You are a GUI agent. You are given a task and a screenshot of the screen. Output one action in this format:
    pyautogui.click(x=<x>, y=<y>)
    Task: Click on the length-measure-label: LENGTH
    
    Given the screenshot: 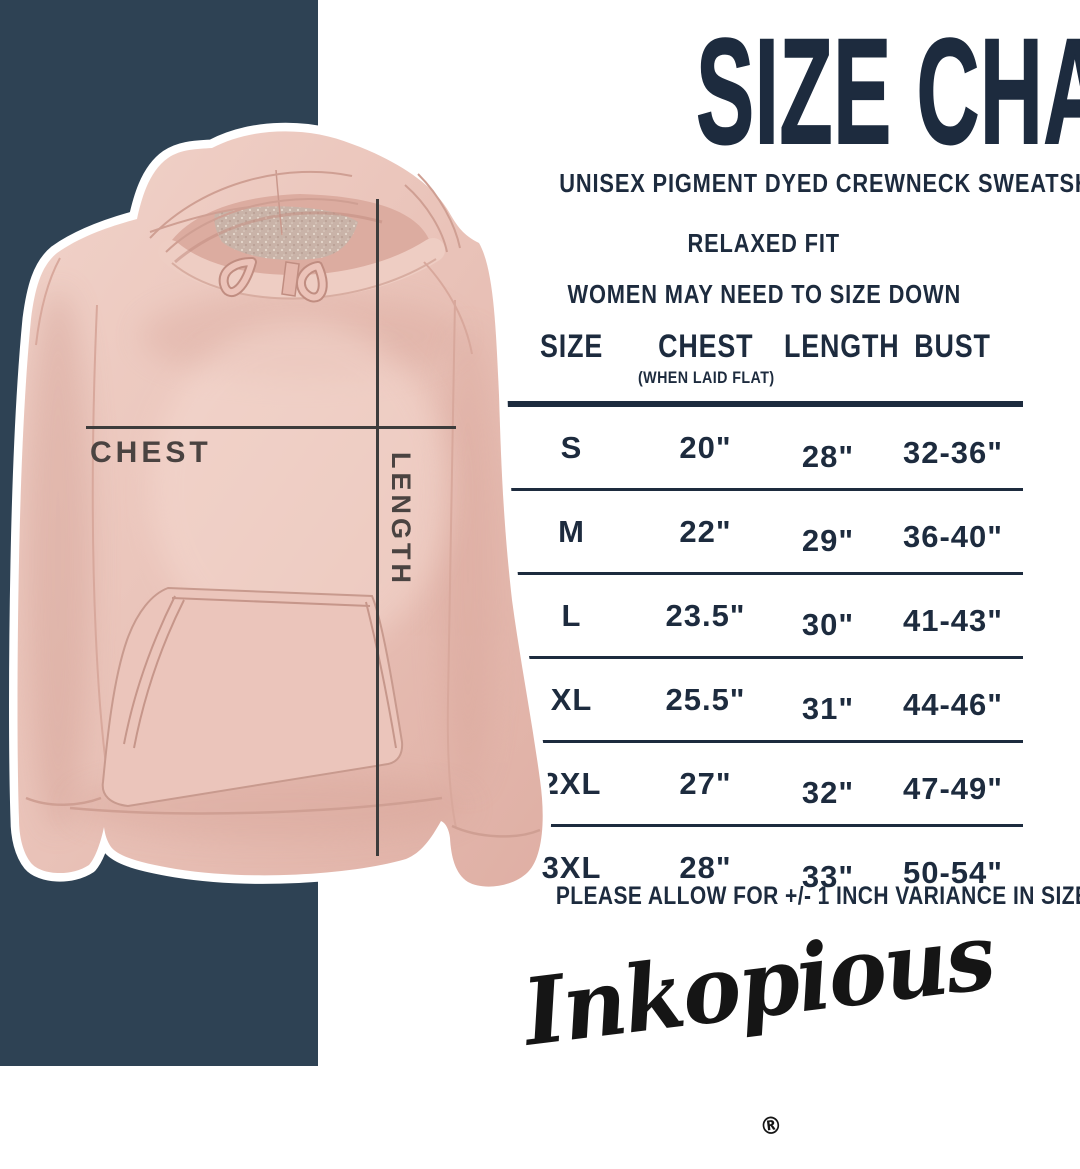 What is the action you would take?
    pyautogui.click(x=401, y=519)
    